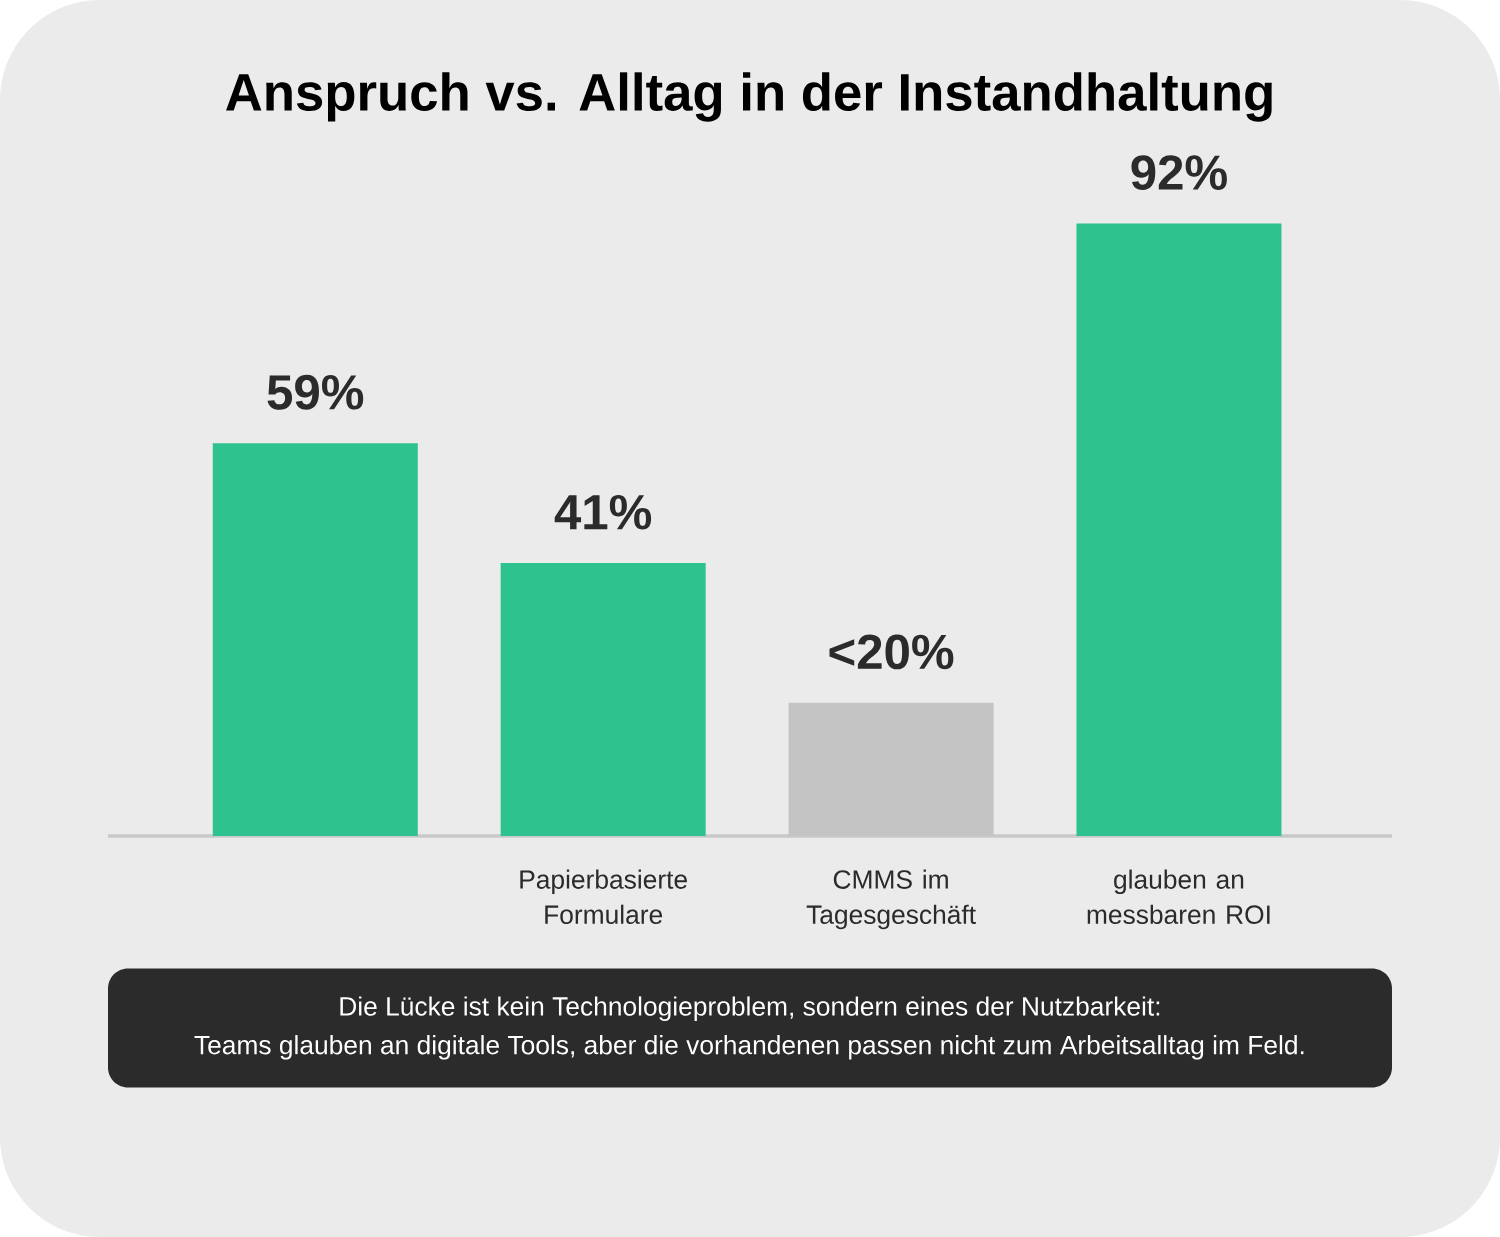  I want to click on data-label: 92%, so click(1179, 173).